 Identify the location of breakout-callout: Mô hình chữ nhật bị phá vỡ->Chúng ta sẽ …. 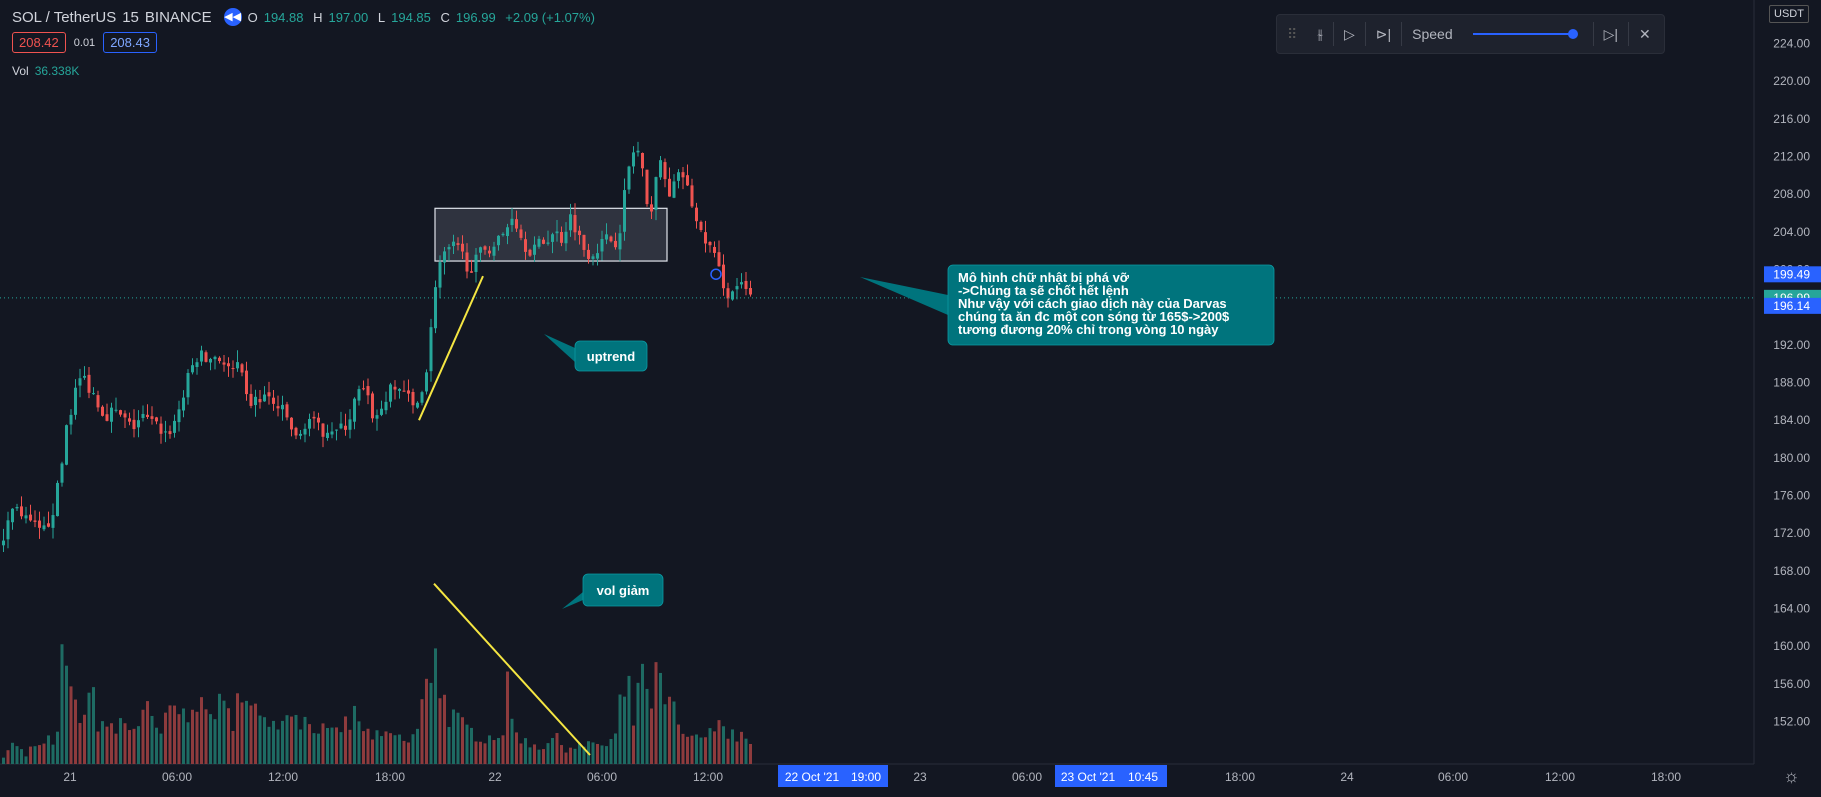
(1067, 305).